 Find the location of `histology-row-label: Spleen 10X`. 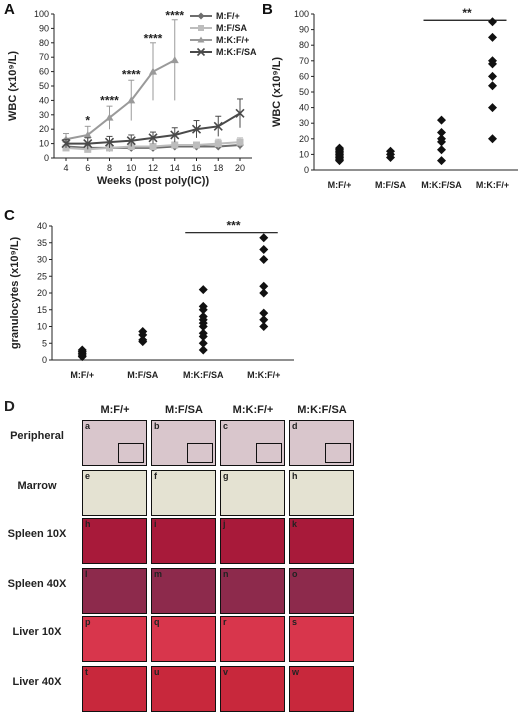

histology-row-label: Spleen 10X is located at coordinates (37, 534).